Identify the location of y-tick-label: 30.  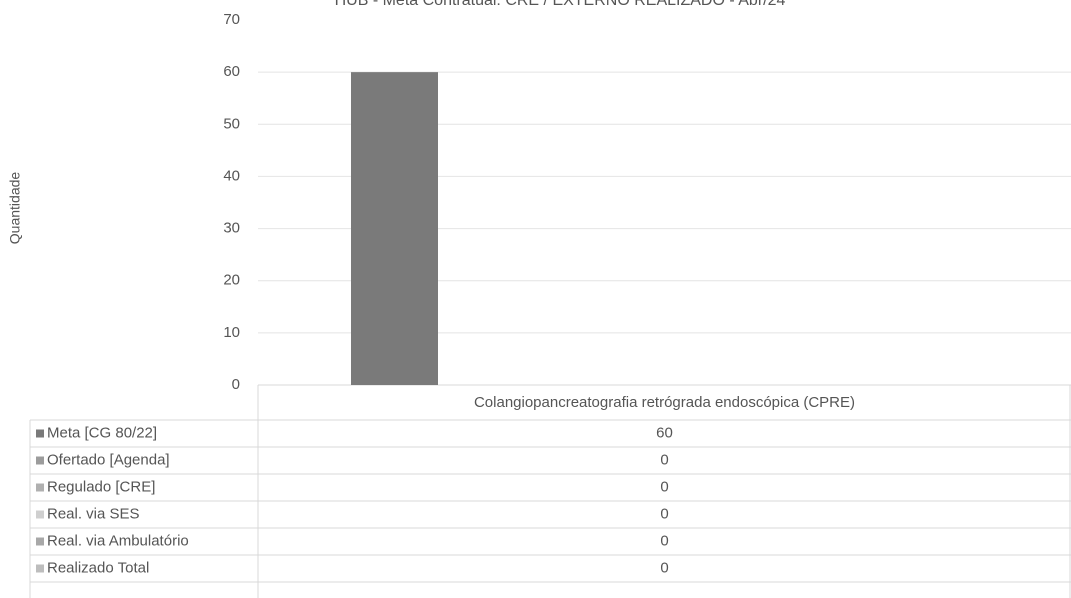
(231, 228).